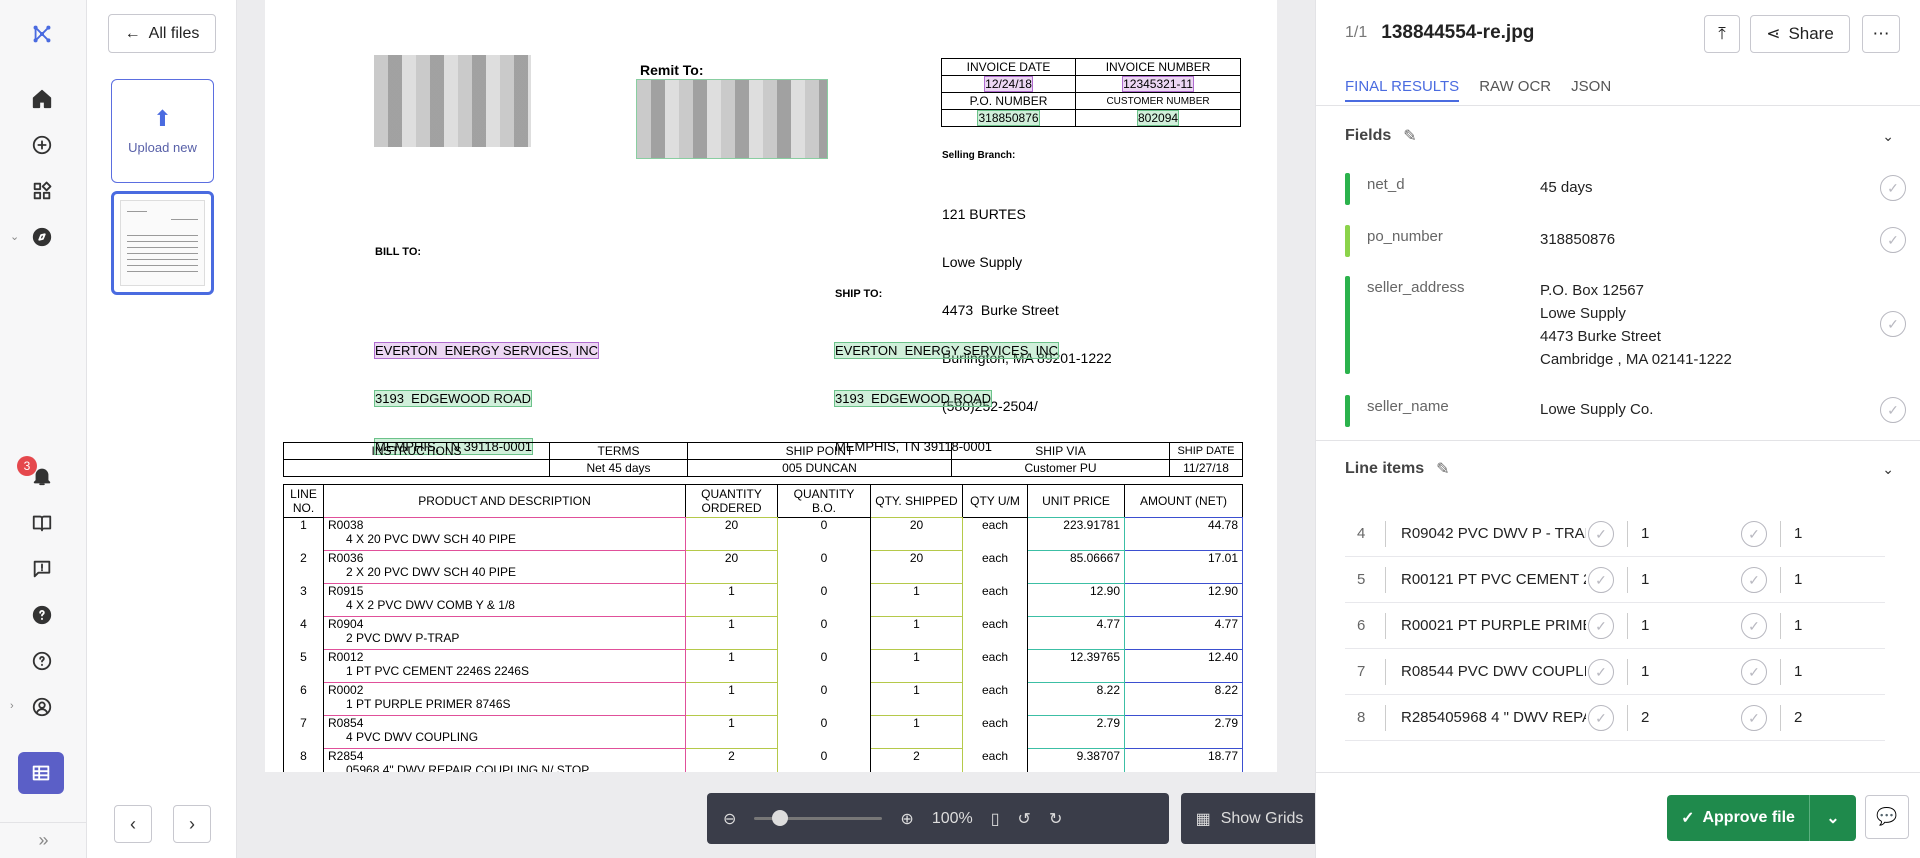 This screenshot has width=1920, height=858. What do you see at coordinates (1493, 625) in the screenshot?
I see `line-item-product: R00021 PT PURPLE PRIMER` at bounding box center [1493, 625].